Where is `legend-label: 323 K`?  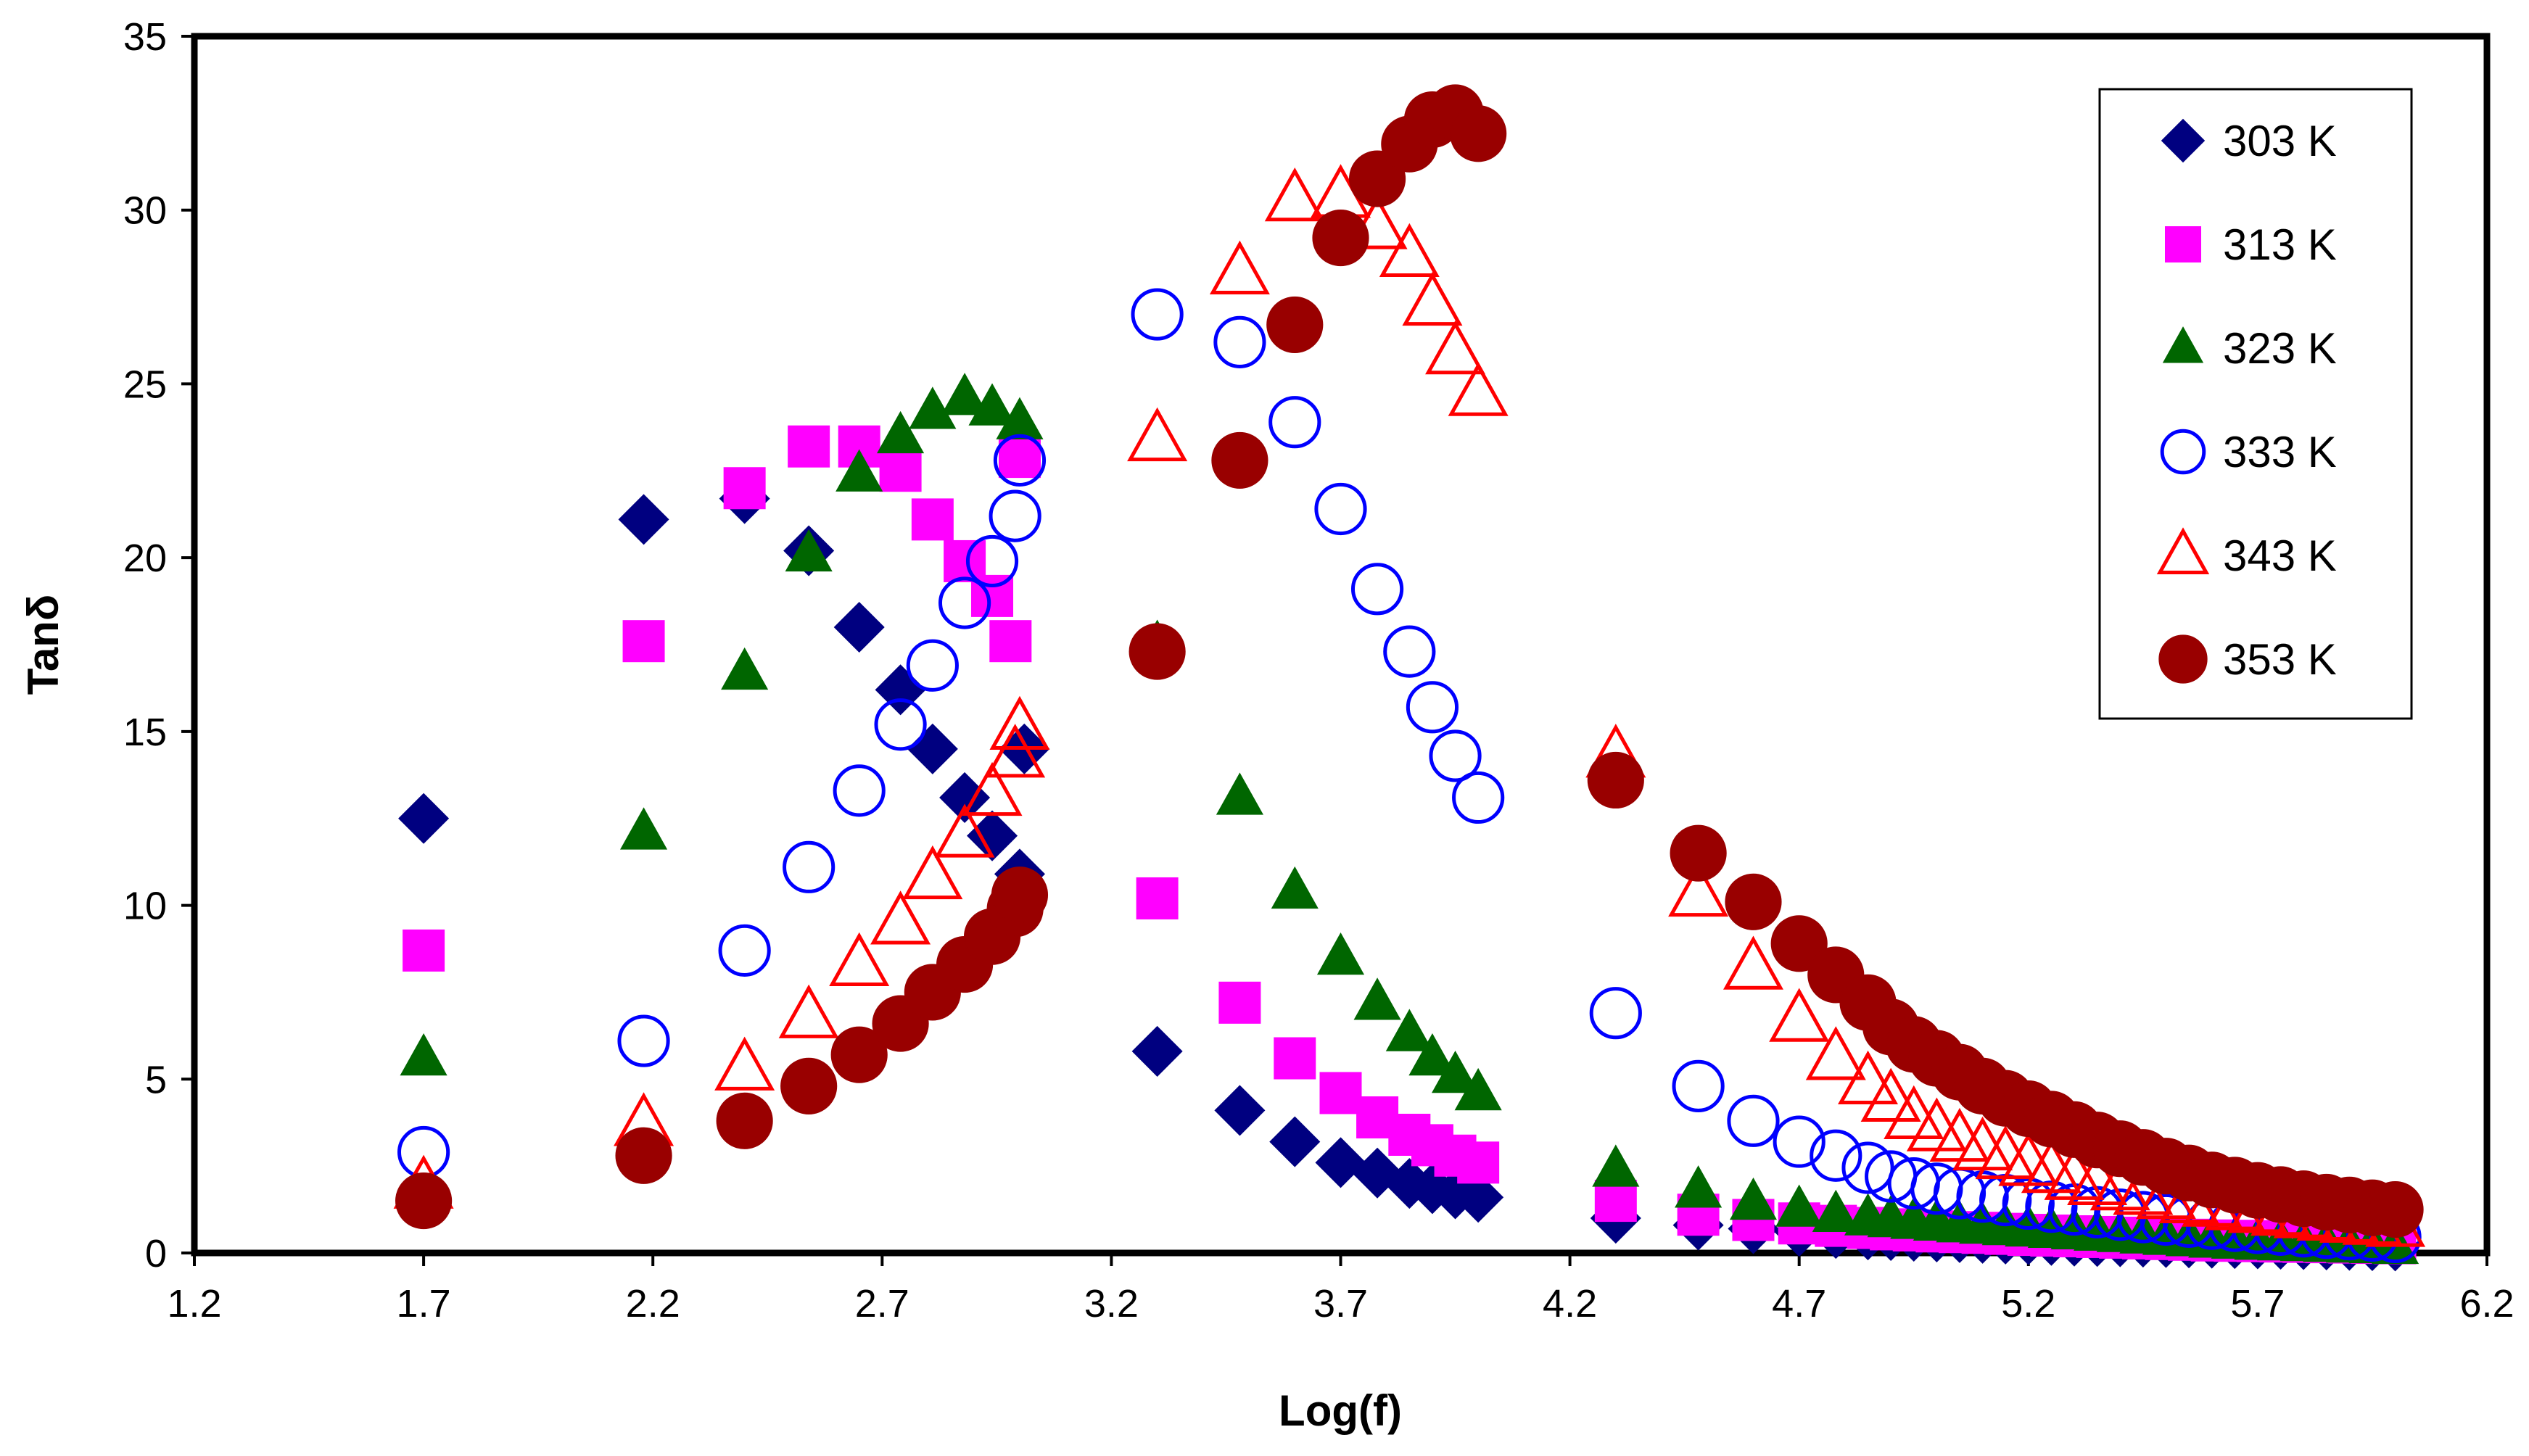
legend-label: 323 K is located at coordinates (2280, 348).